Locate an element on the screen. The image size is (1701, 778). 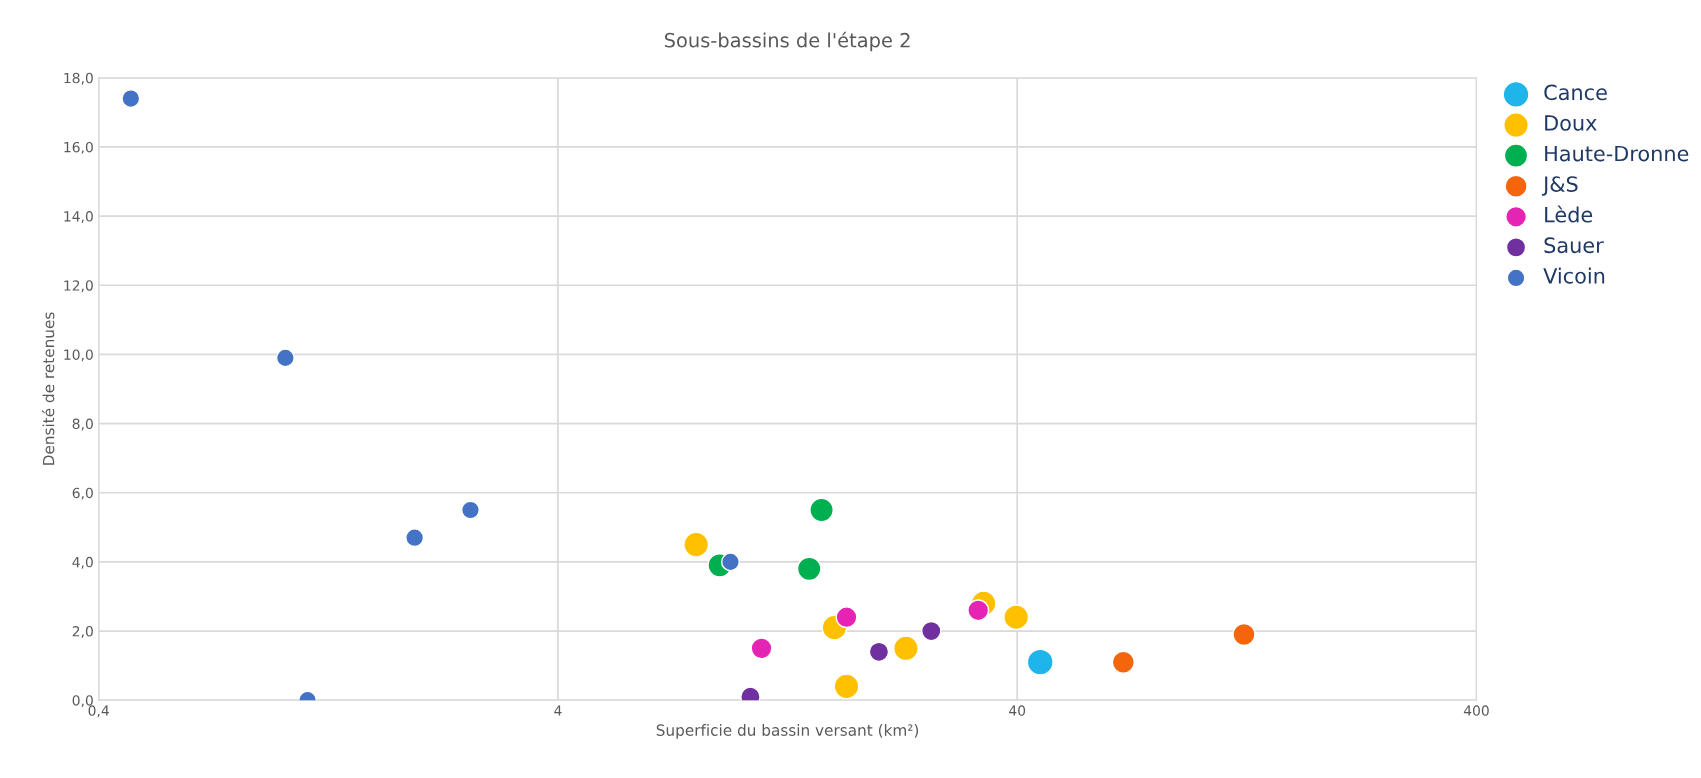
chart-title: Sous-bassins de l'étape 2 is located at coordinates (787, 41).